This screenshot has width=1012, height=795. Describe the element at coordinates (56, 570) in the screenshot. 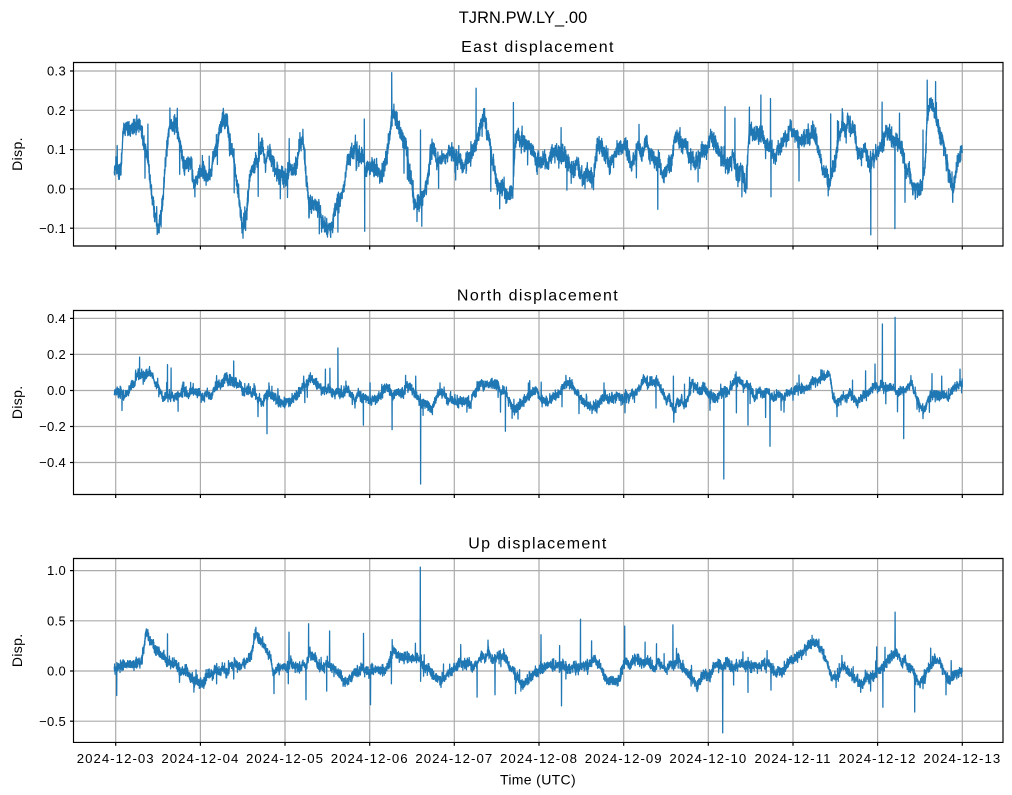

I see `svg-text: 1.0` at that location.